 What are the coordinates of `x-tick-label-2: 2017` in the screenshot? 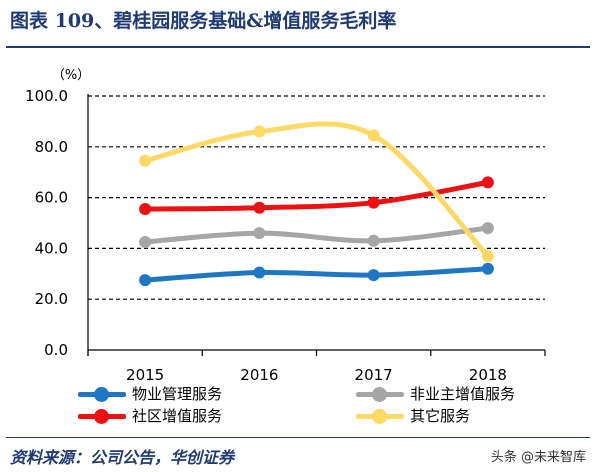 It's located at (374, 375).